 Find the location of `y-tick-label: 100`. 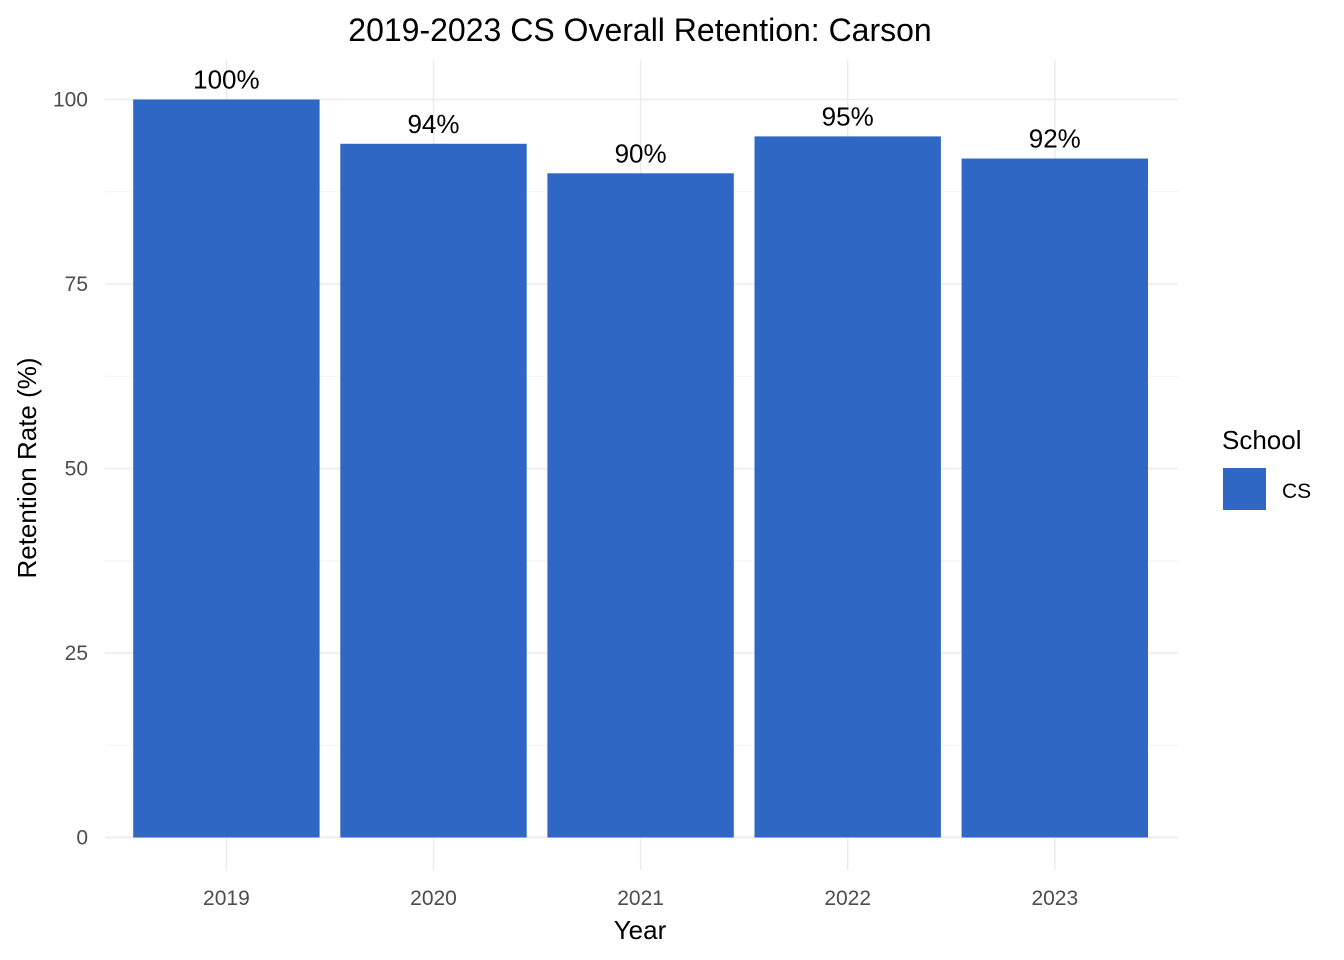

y-tick-label: 100 is located at coordinates (70, 100).